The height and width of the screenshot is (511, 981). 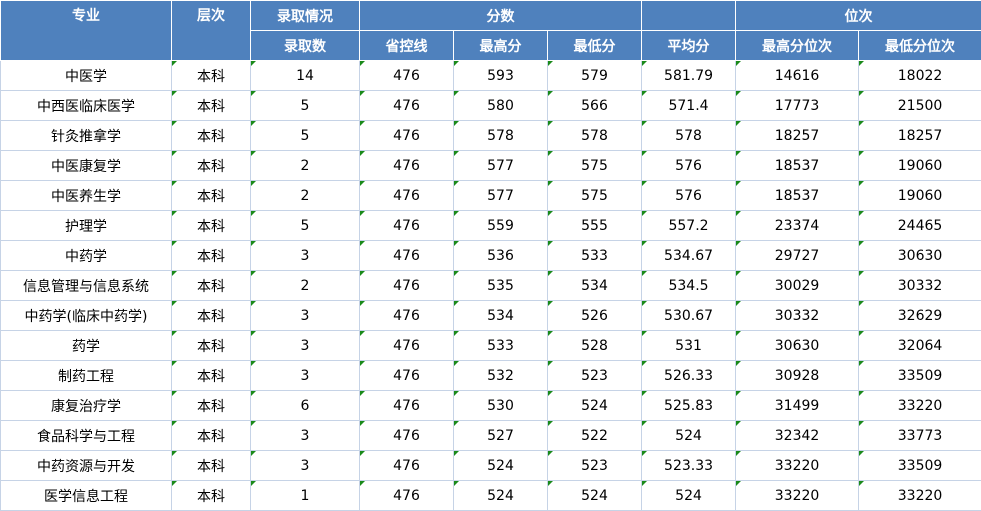 I want to click on table-row: 康复治疗学 本科 6 476 530 524 525.83 31499 33220, so click(x=490, y=405).